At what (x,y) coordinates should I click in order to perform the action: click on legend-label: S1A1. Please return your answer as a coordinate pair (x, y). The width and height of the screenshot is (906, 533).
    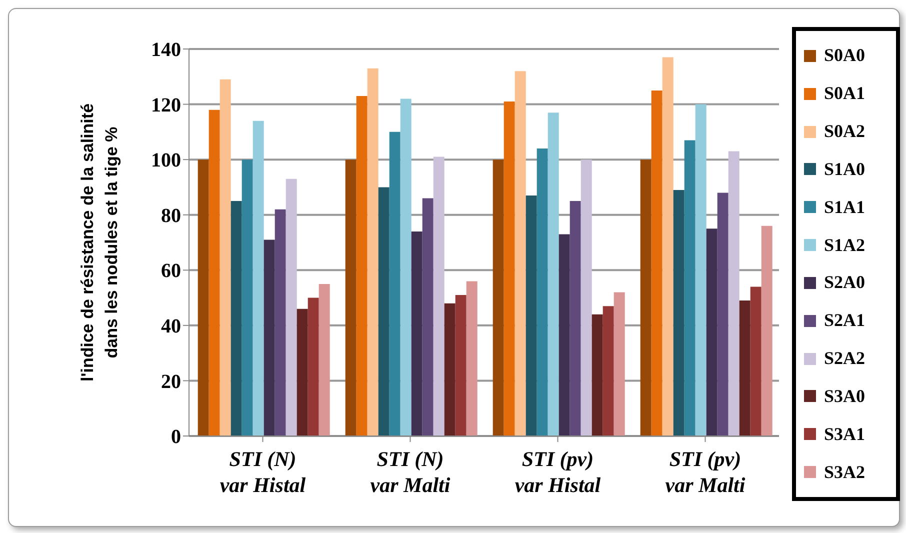
    Looking at the image, I should click on (845, 207).